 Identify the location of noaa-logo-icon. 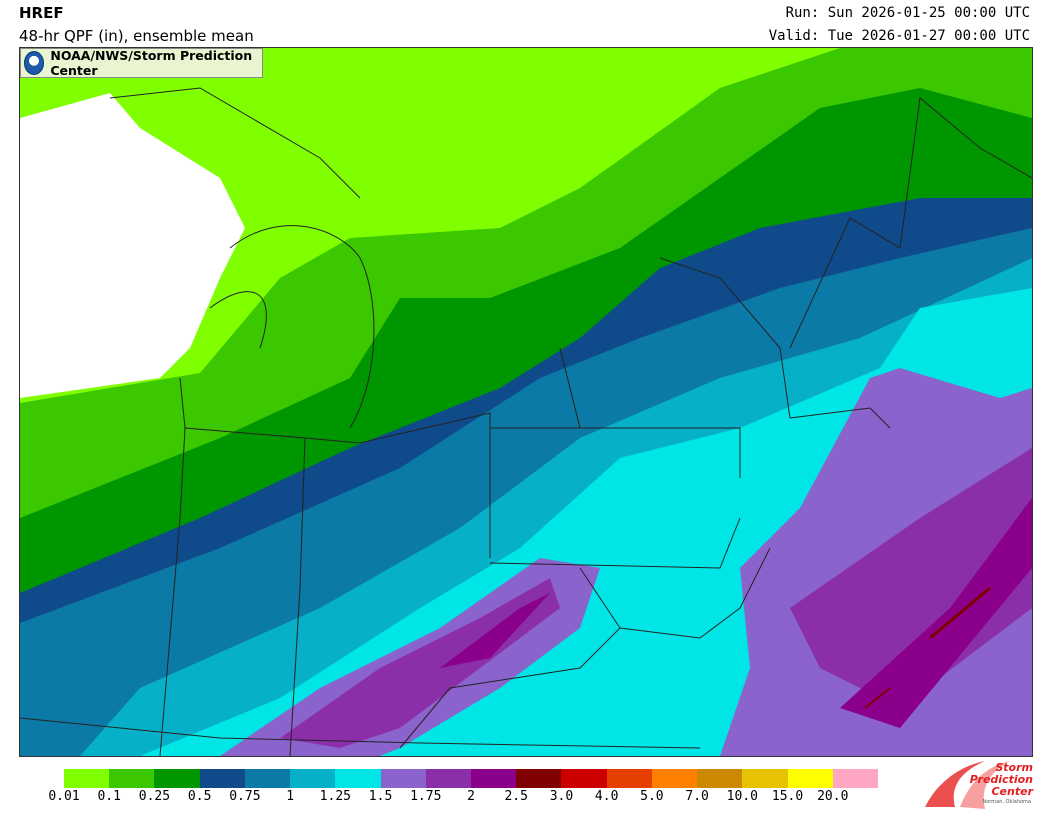
(34, 63).